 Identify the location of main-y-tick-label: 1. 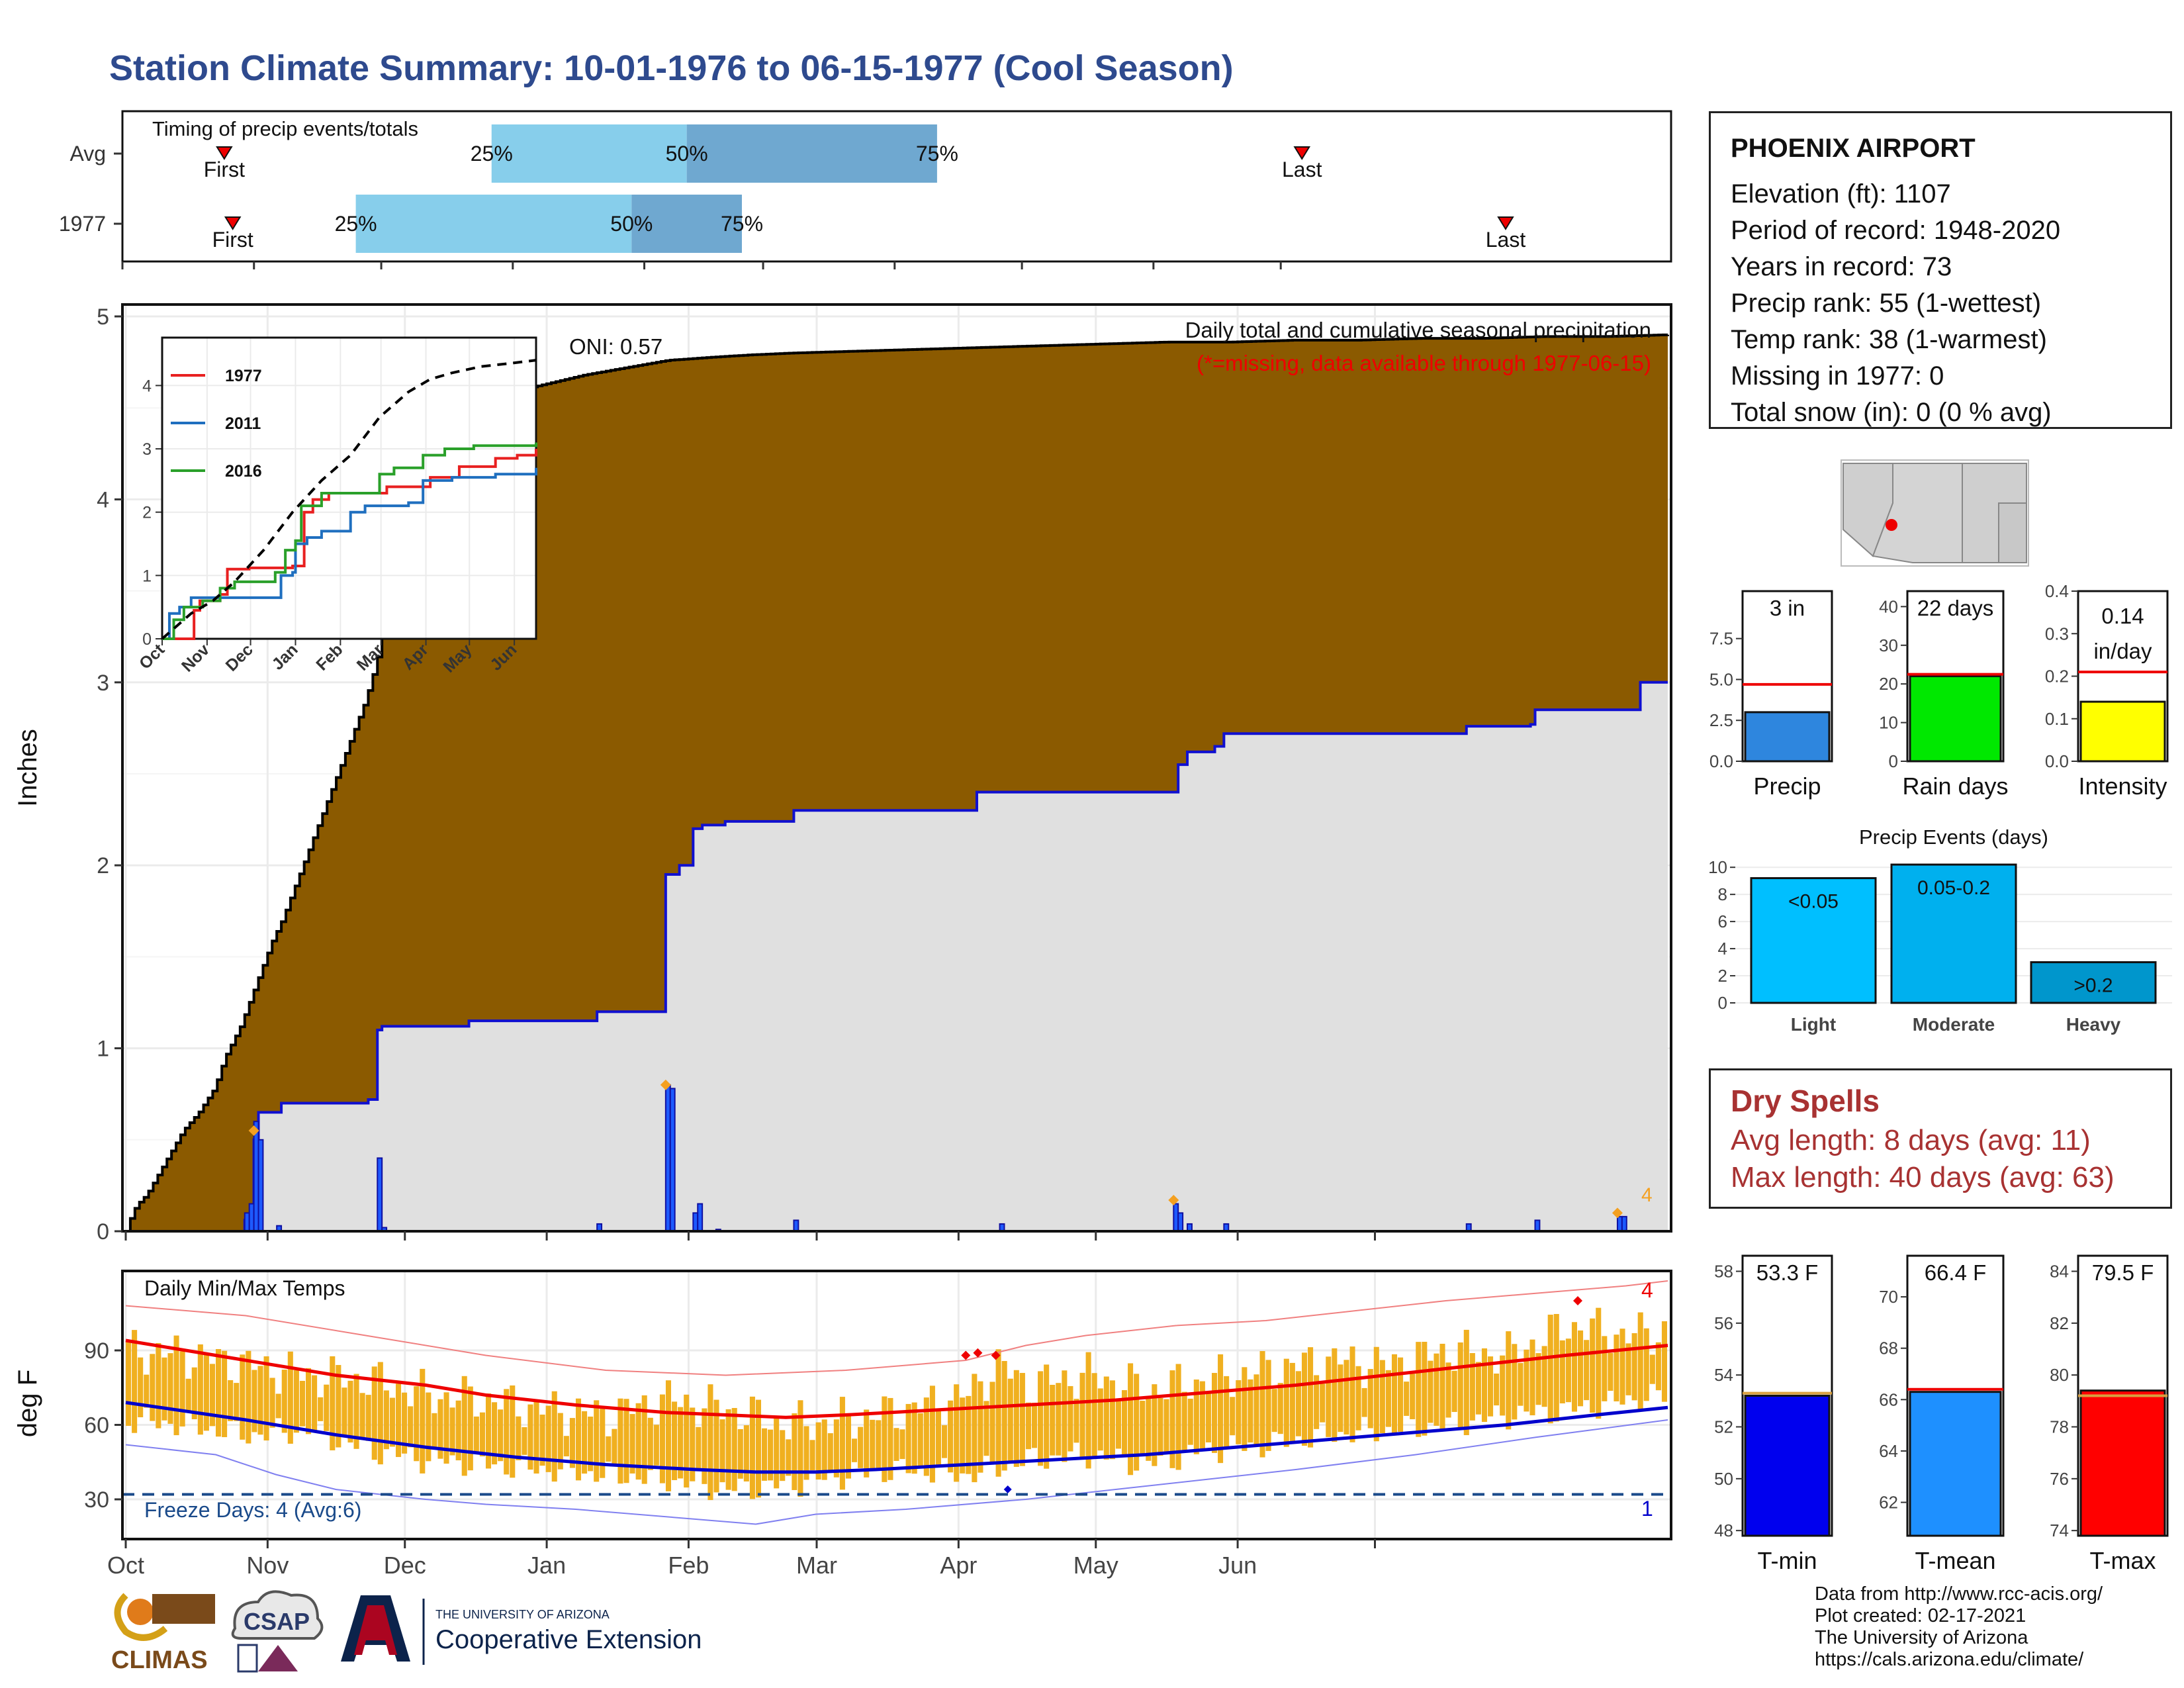
(103, 1049).